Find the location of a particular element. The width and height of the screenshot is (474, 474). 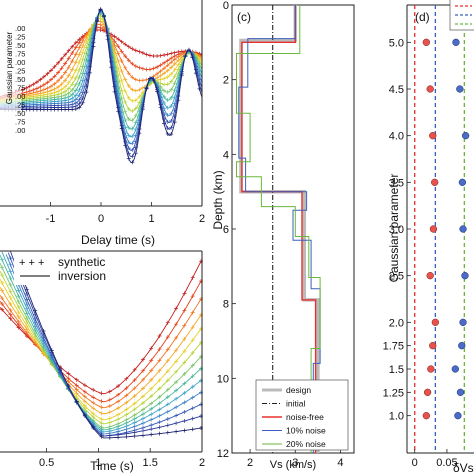

panel-c-x-tick-label: 2 is located at coordinates (250, 463).